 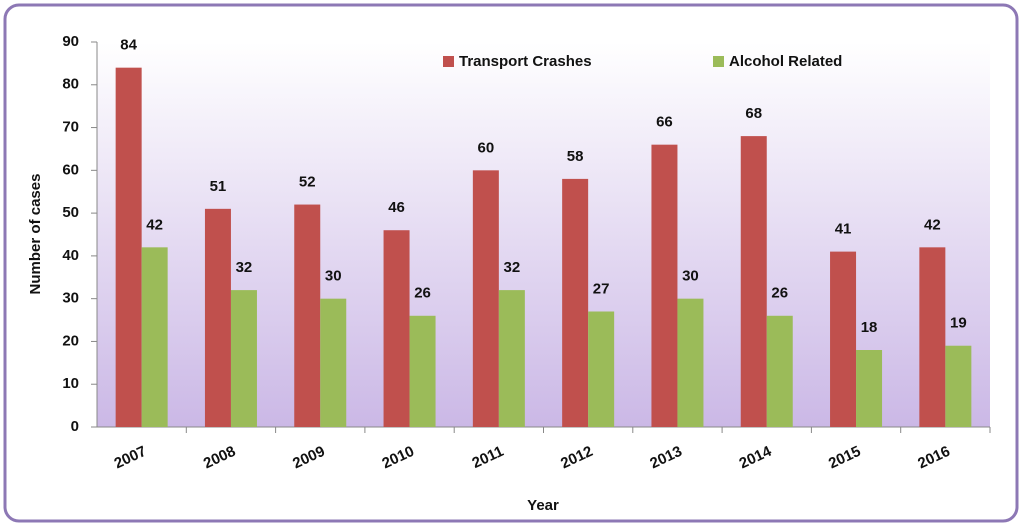 What do you see at coordinates (869, 327) in the screenshot?
I see `data-label: 18` at bounding box center [869, 327].